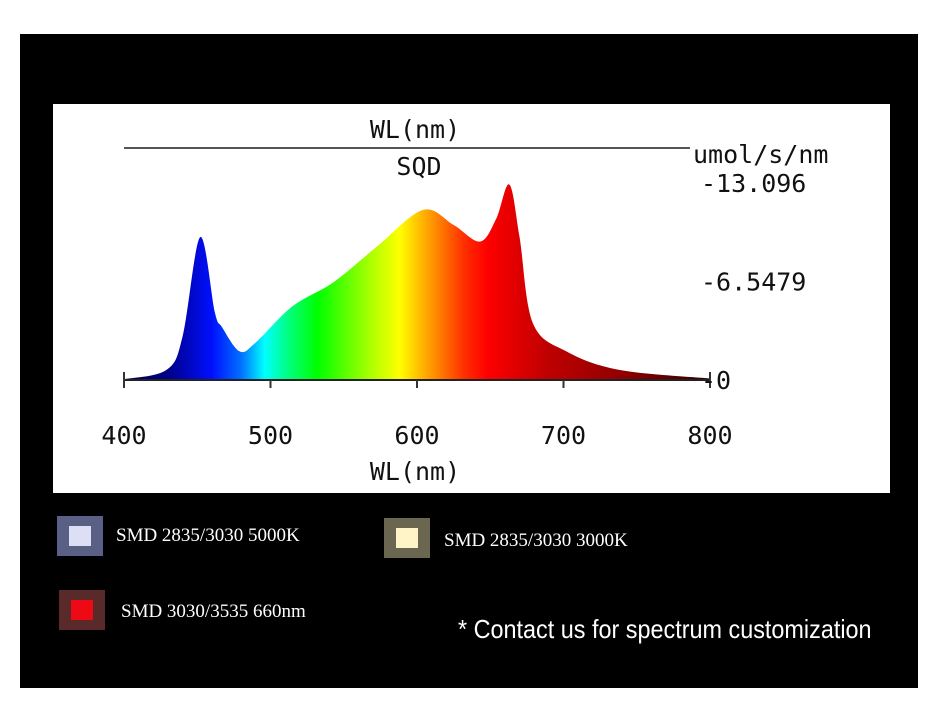 The width and height of the screenshot is (945, 728). Describe the element at coordinates (753, 183) in the screenshot. I see `y-tick-label: -13.096` at that location.